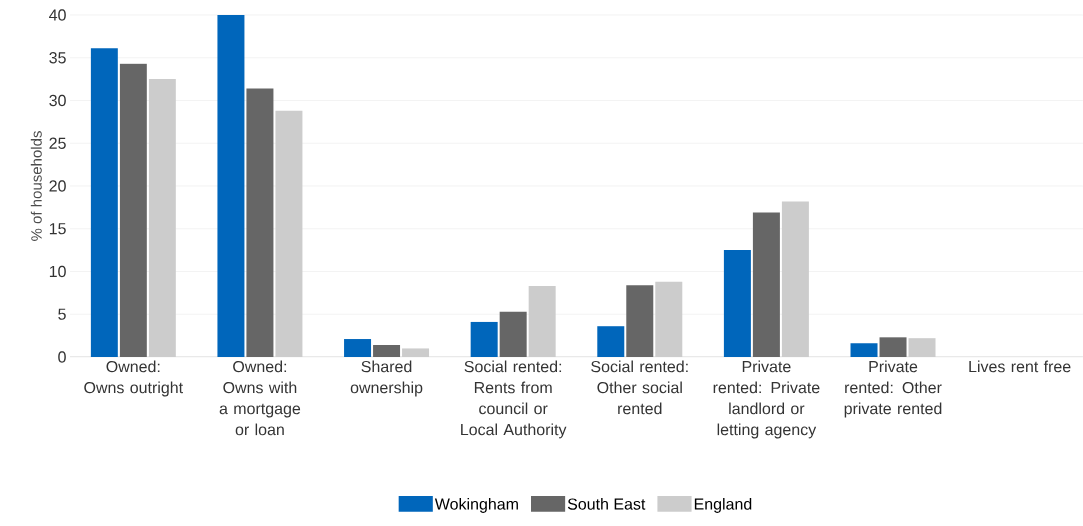 This screenshot has width=1083, height=526. Describe the element at coordinates (766, 399) in the screenshot. I see `x-tick-label: Private rented: Private landlord or letting agency` at that location.